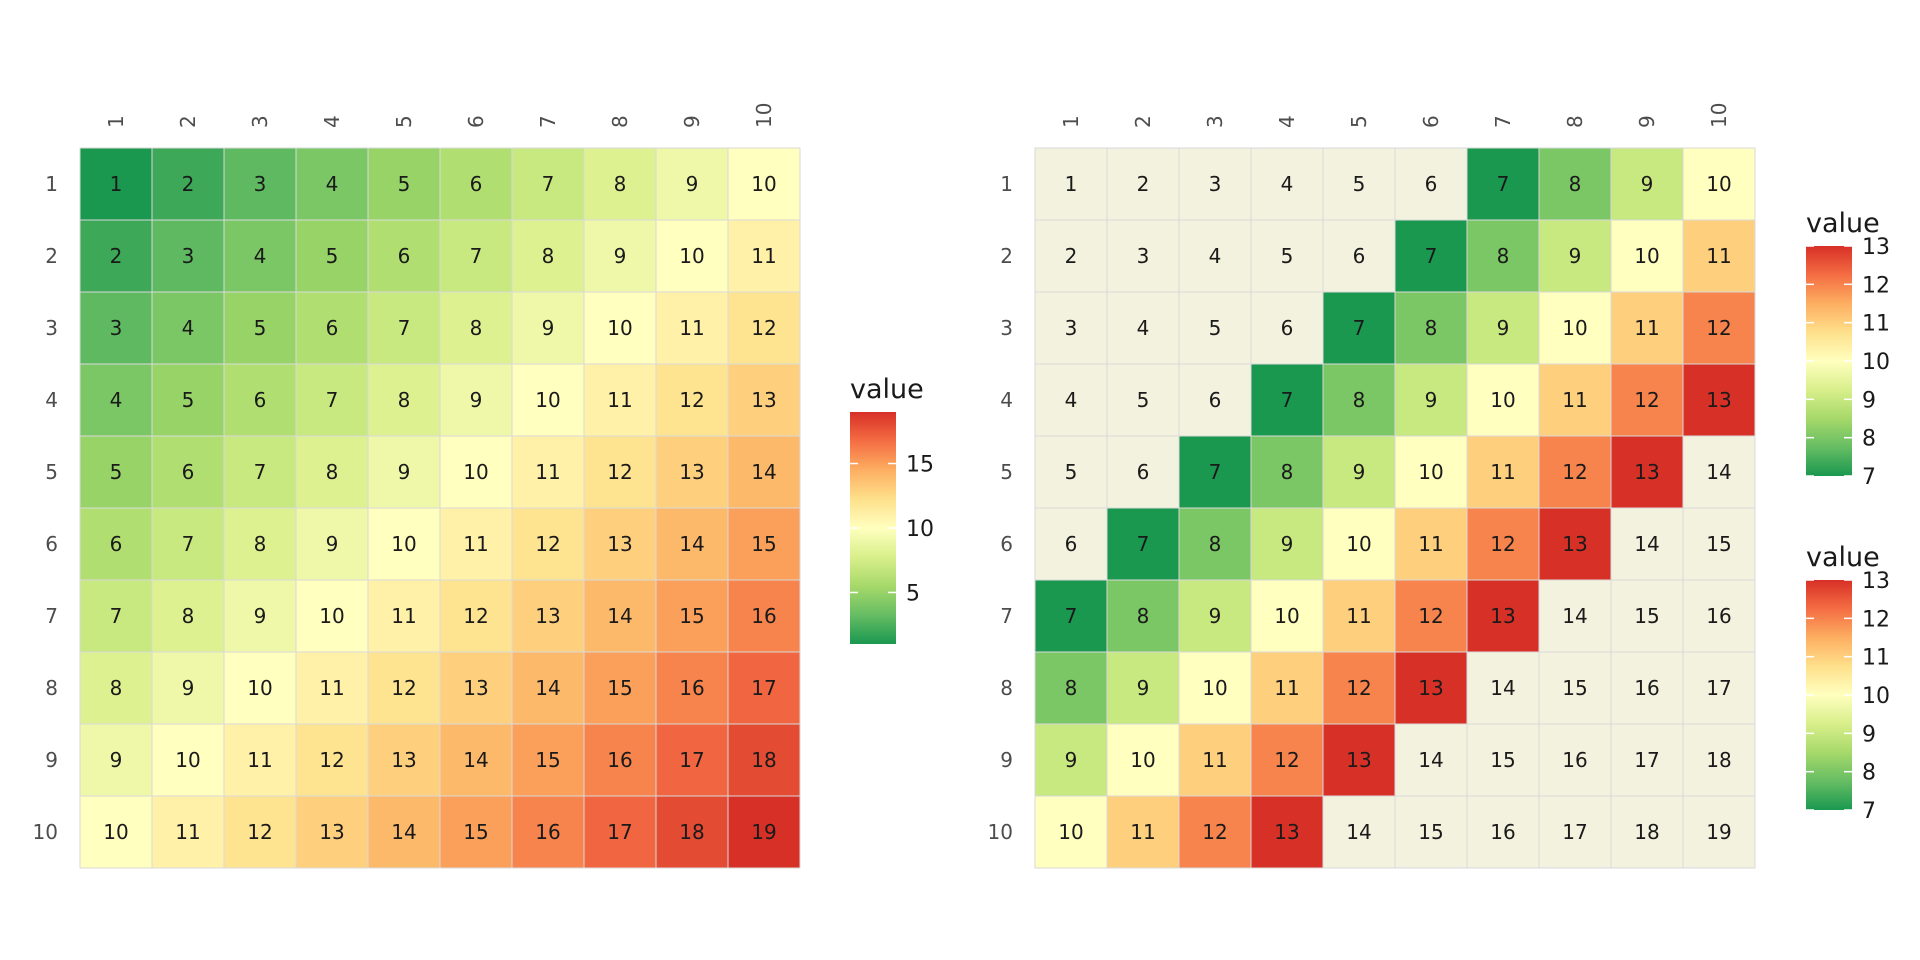 The height and width of the screenshot is (960, 1920). What do you see at coordinates (1006, 616) in the screenshot?
I see `row-tick-label: 7` at bounding box center [1006, 616].